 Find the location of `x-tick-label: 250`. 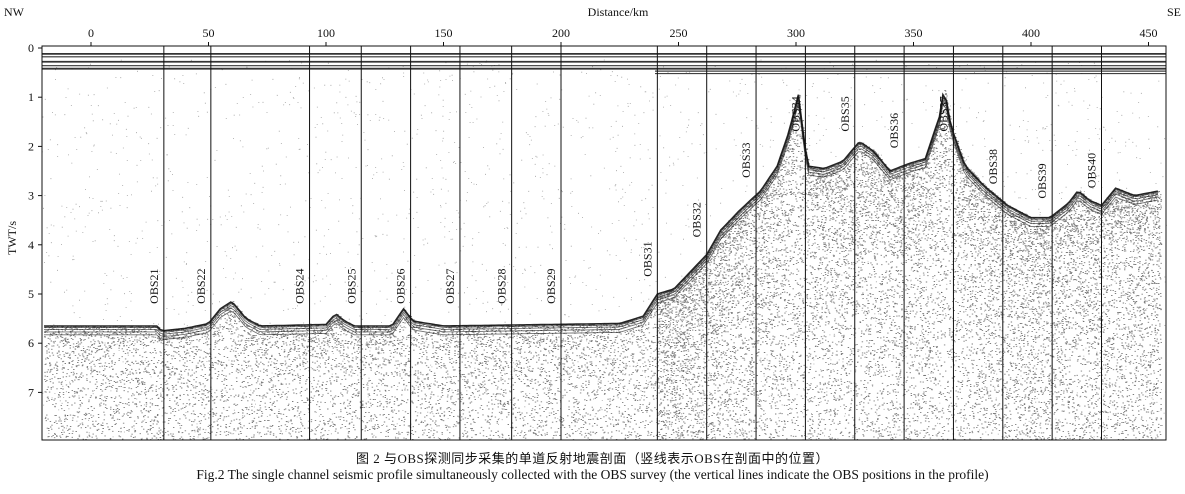

x-tick-label: 250 is located at coordinates (679, 33).